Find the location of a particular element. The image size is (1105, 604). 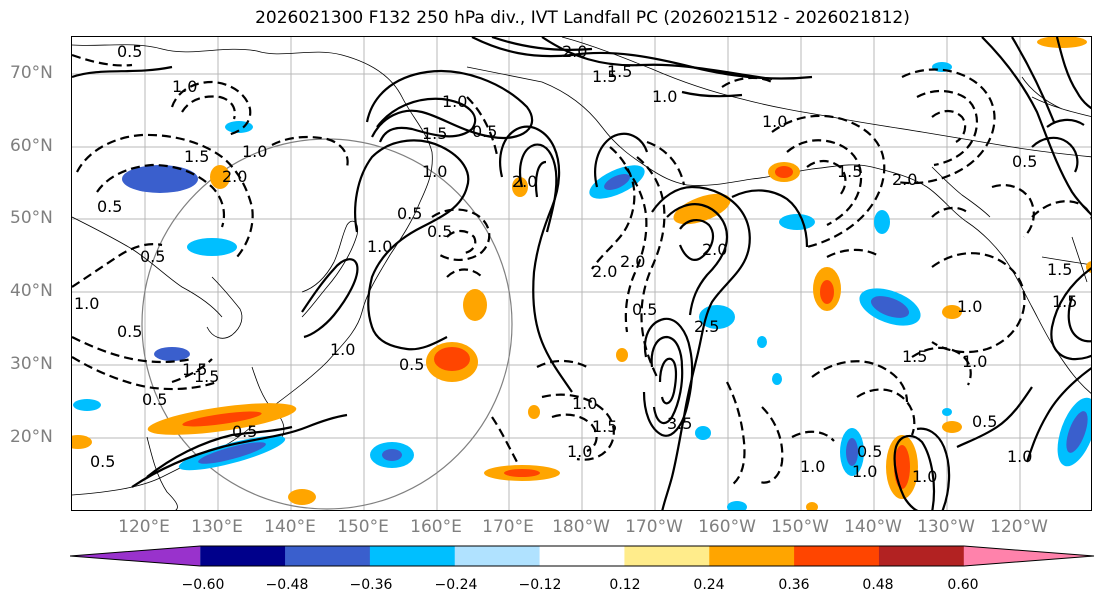

colorbar-tick-label: 0.24 is located at coordinates (709, 585).